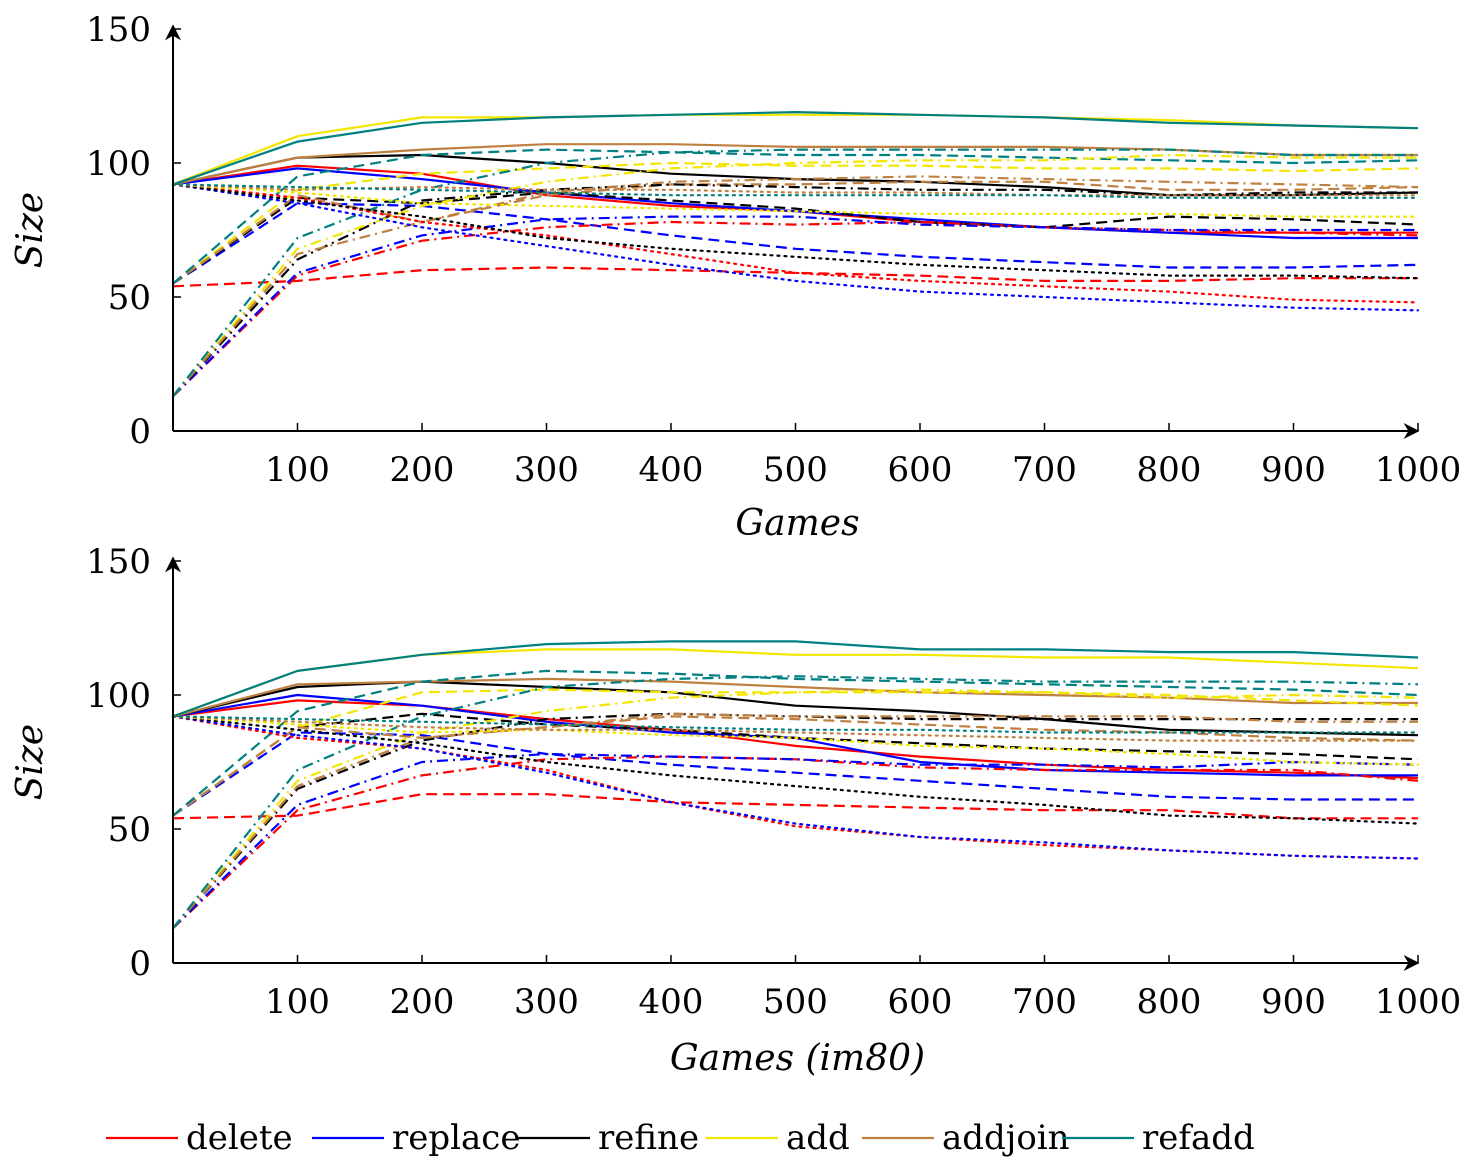  I want to click on x-axis-label: Games, so click(797, 523).